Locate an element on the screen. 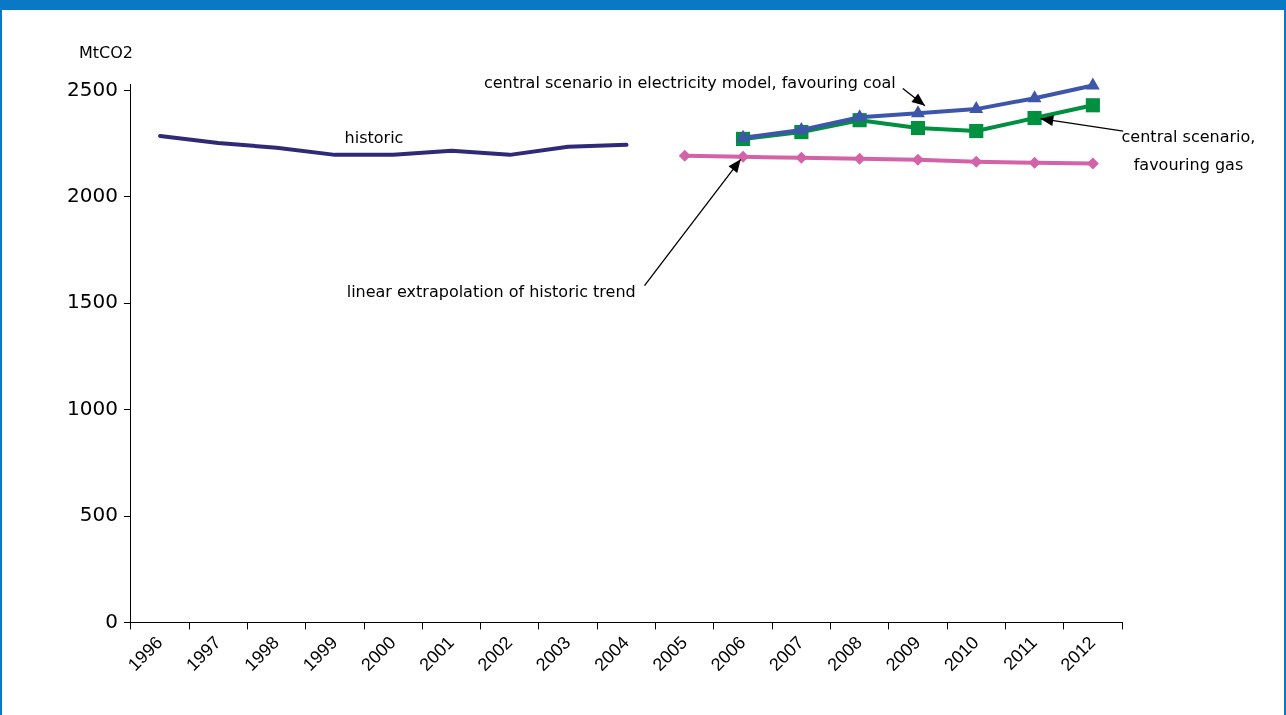 The image size is (1286, 715). annotation: historic is located at coordinates (374, 138).